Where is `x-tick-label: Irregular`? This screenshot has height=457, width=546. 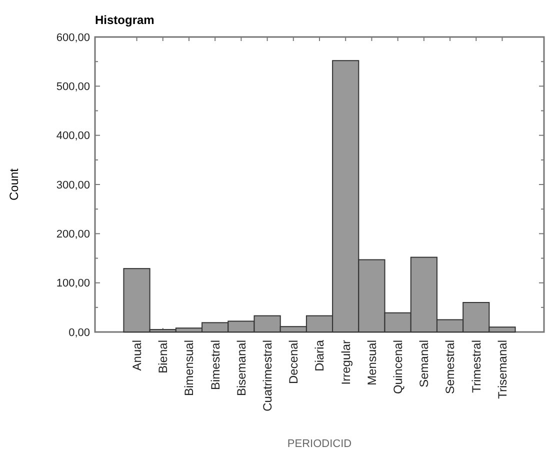 x-tick-label: Irregular is located at coordinates (345, 362).